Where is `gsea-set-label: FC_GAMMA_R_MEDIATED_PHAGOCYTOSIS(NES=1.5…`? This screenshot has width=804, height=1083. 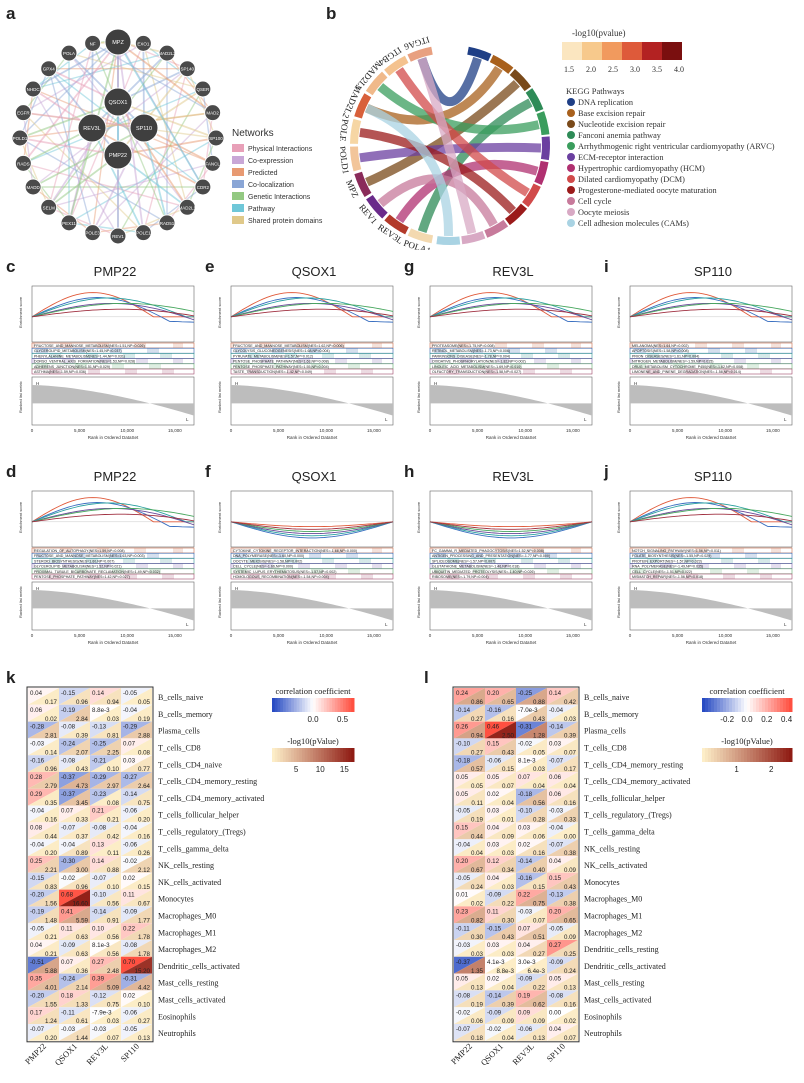 gsea-set-label: FC_GAMMA_R_MEDIATED_PHAGOCYTOSIS(NES=1.5… is located at coordinates (488, 551).